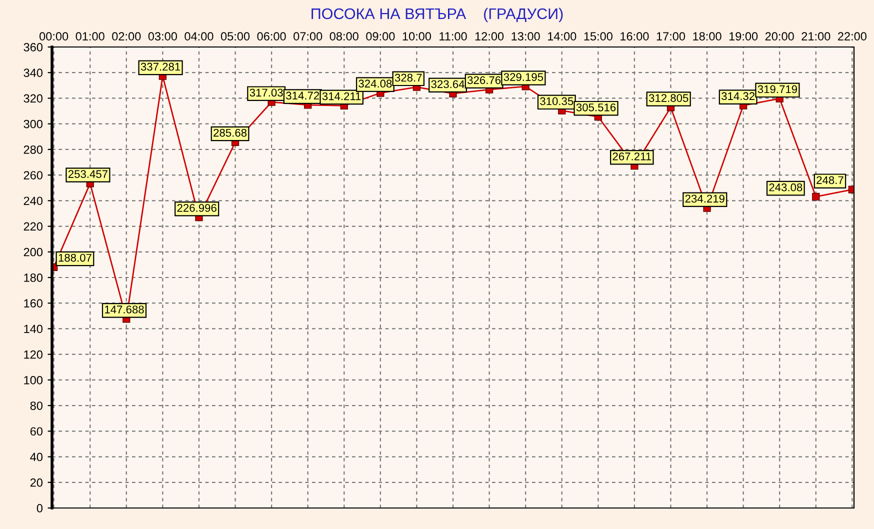 The image size is (874, 529). What do you see at coordinates (598, 36) in the screenshot?
I see `x-tick-label: 15:00` at bounding box center [598, 36].